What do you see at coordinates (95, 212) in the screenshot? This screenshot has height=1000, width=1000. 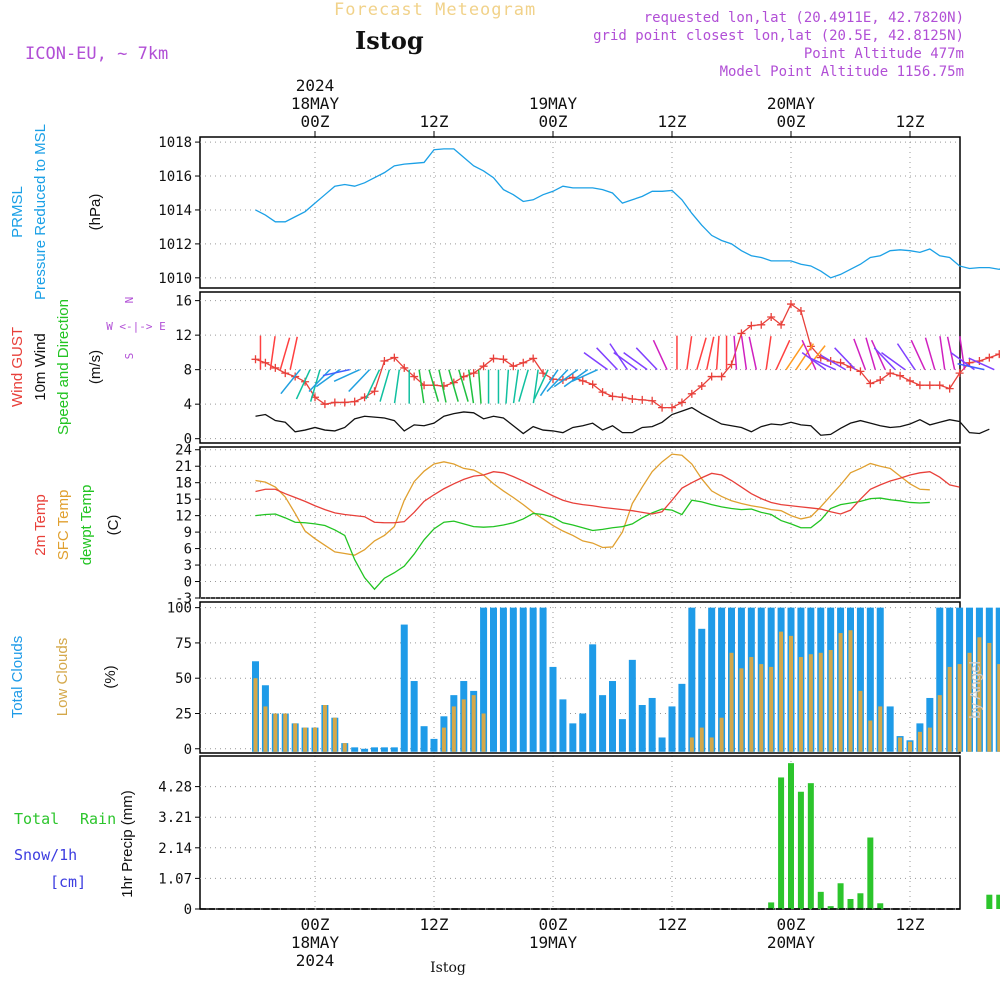 I see `prmsl-unit: (hPa)` at bounding box center [95, 212].